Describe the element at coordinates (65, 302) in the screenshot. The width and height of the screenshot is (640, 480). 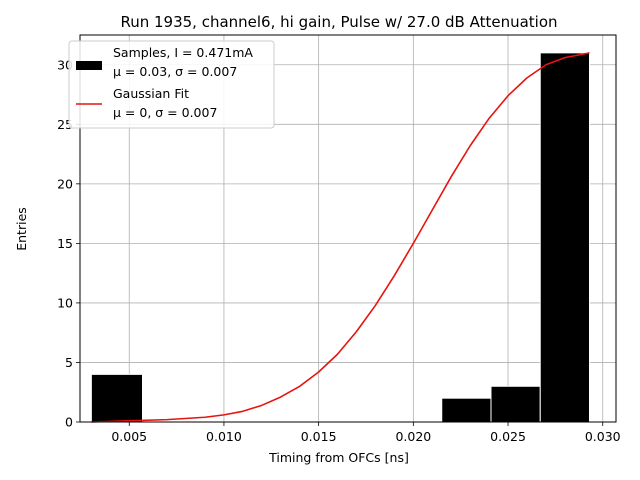
I see `y-tick-label: 10` at that location.